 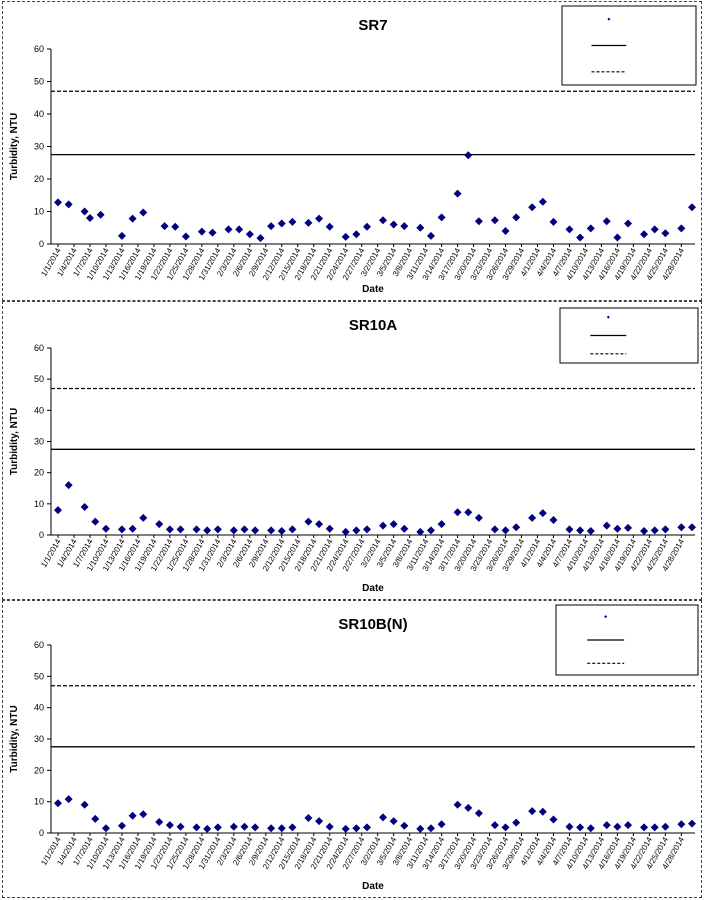 What do you see at coordinates (373, 289) in the screenshot?
I see `x-axis-label: Date` at bounding box center [373, 289].